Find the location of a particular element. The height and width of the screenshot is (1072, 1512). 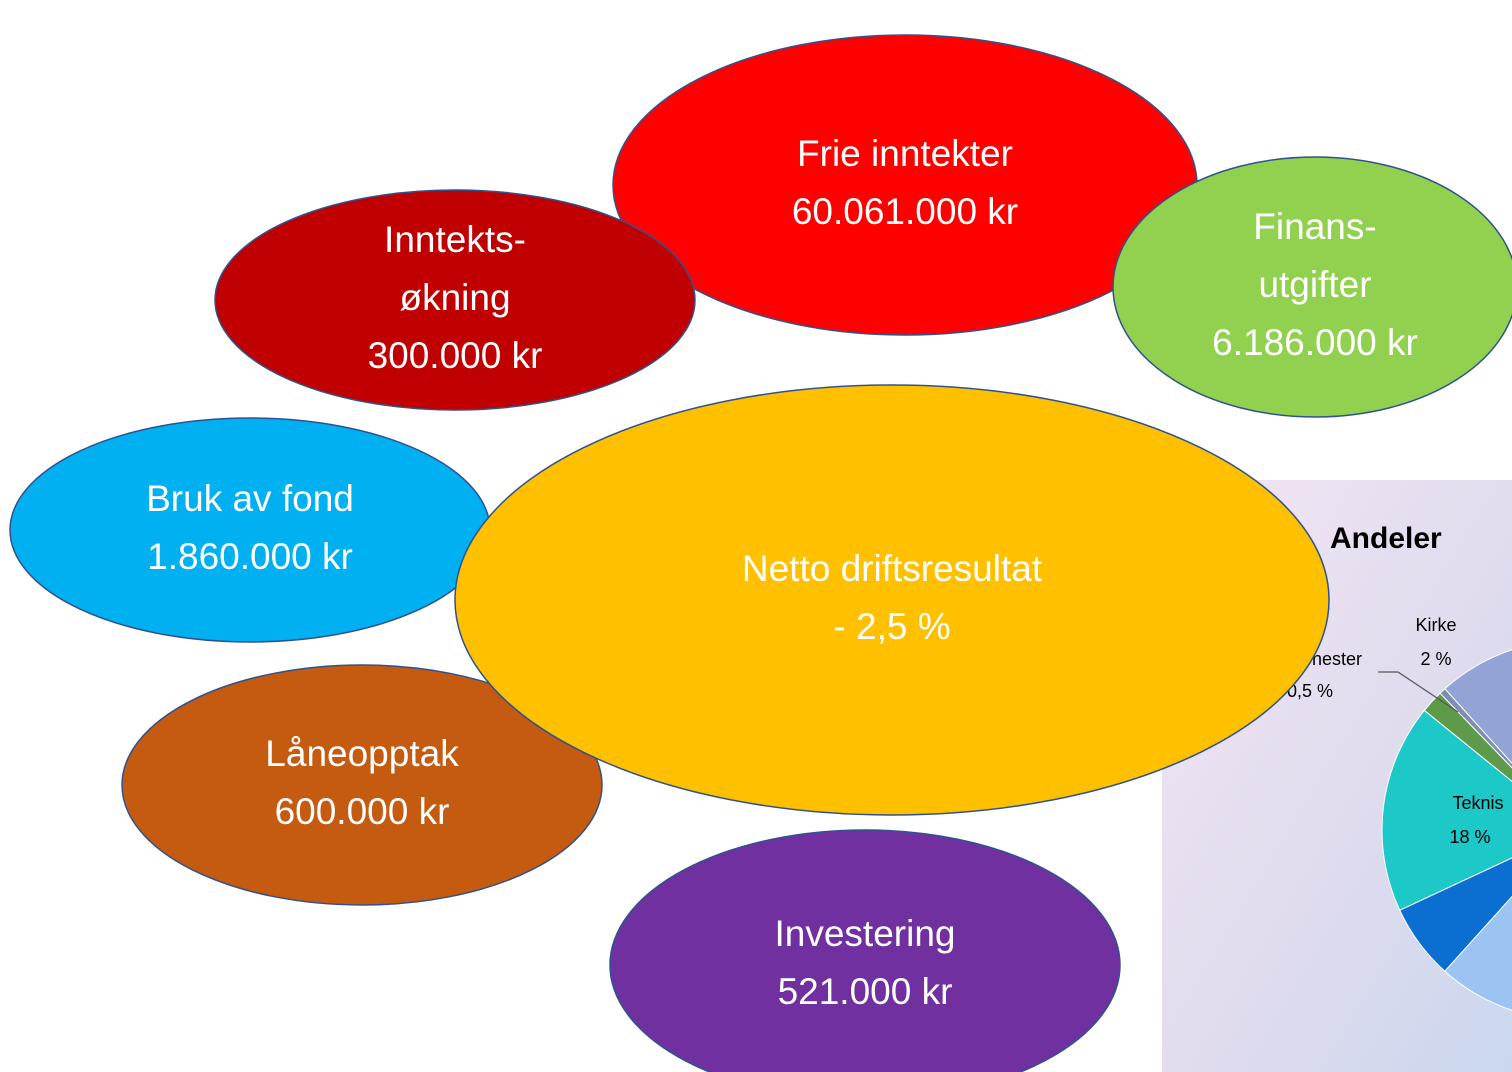

node-label: 521.000 kr is located at coordinates (865, 991).